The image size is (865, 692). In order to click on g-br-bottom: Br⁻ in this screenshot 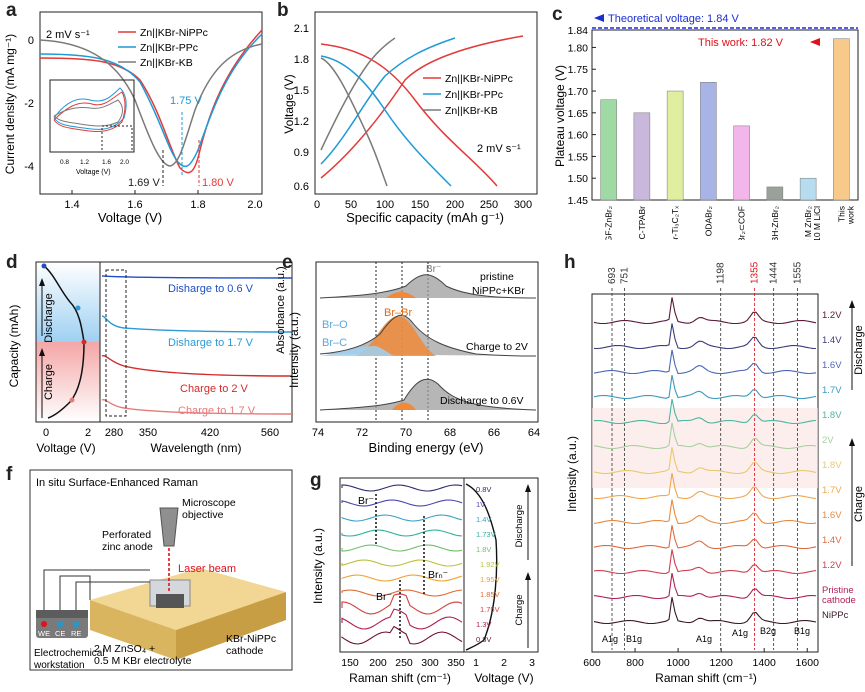, I will do `click(384, 597)`.